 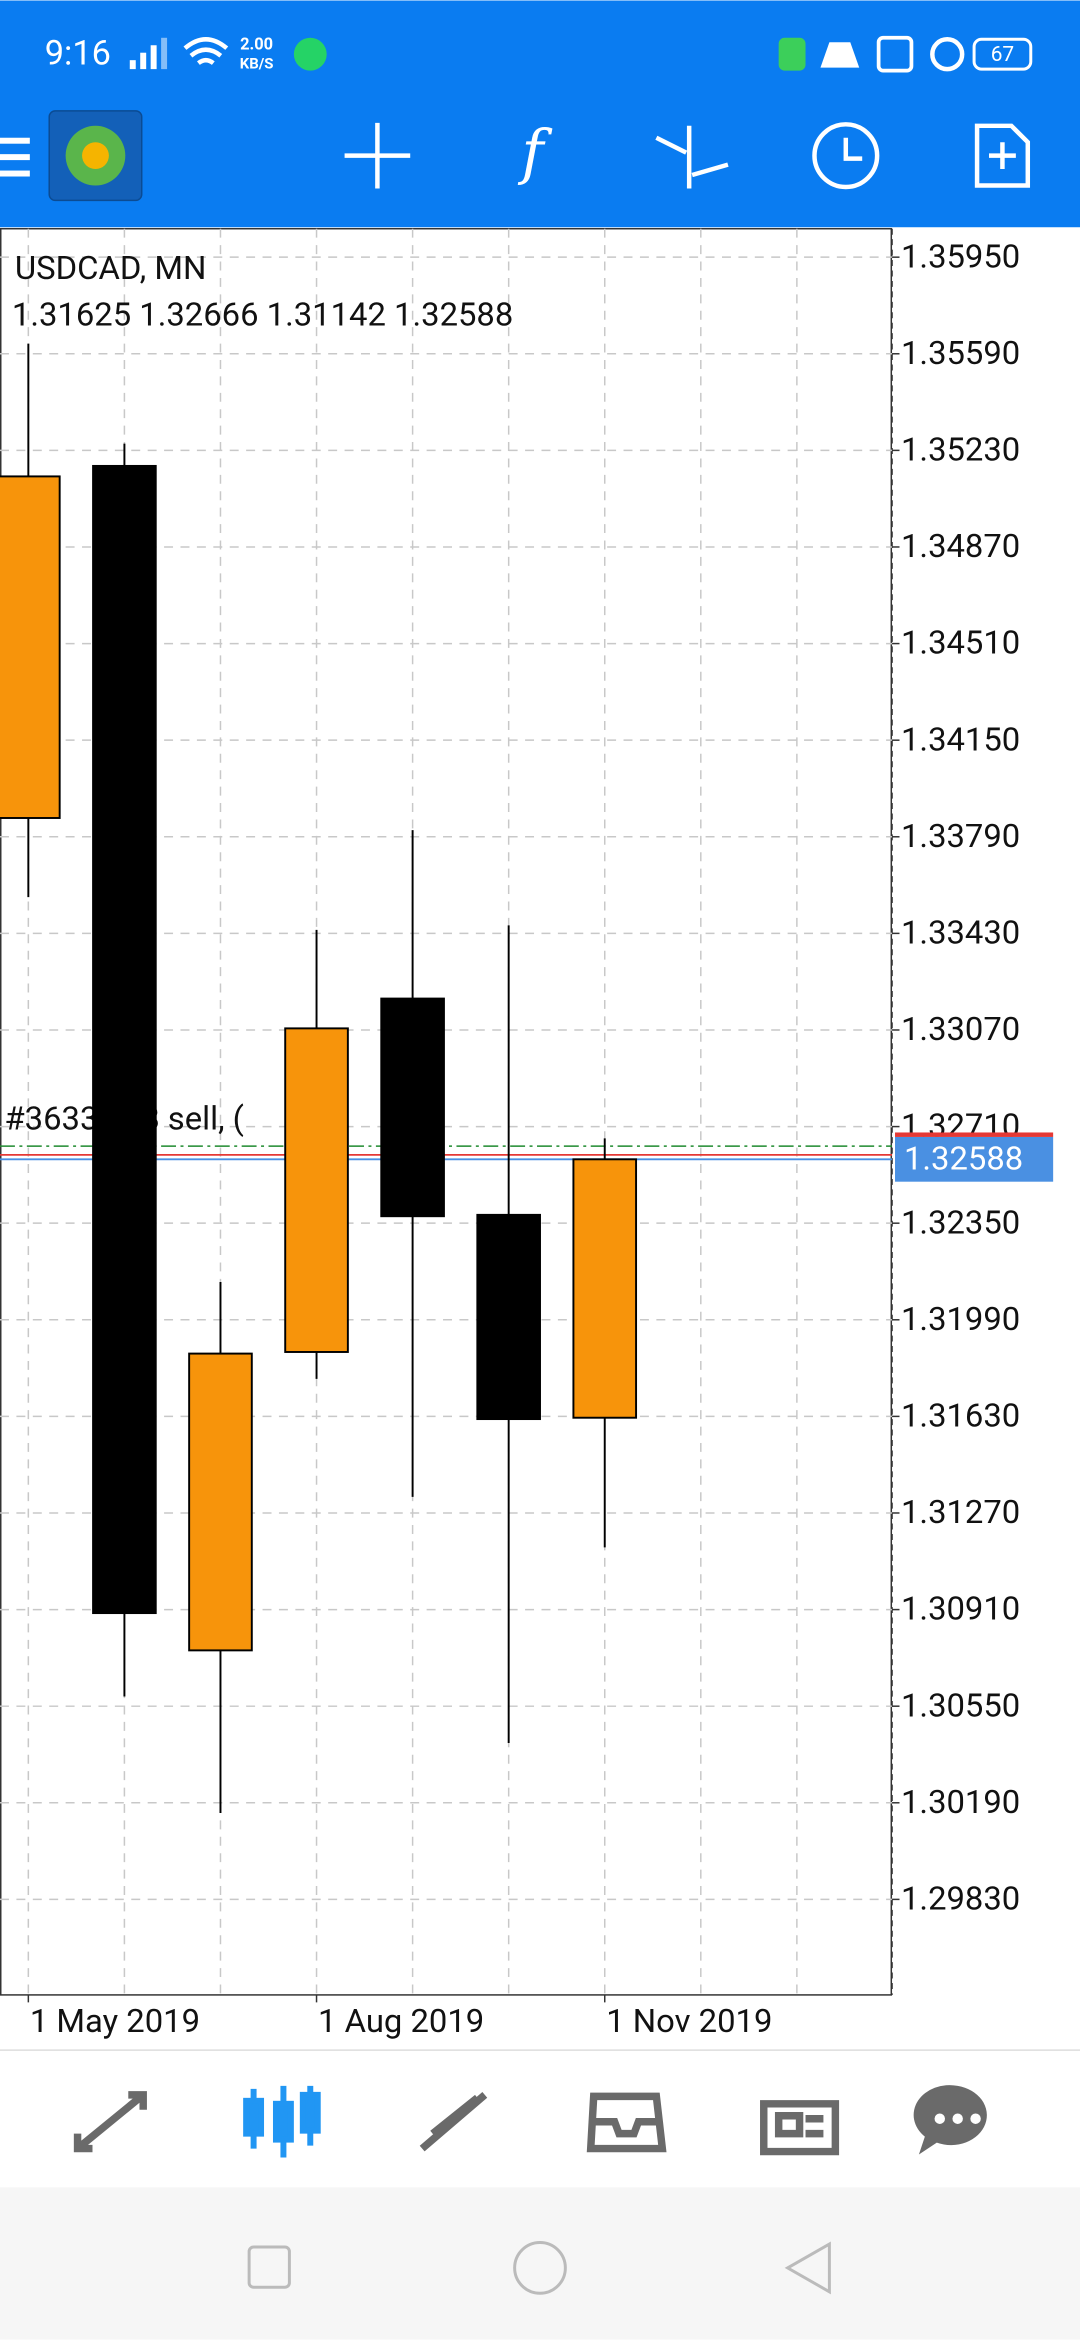 What do you see at coordinates (401, 2022) in the screenshot?
I see `x-tick-label: 1 Aug 2019` at bounding box center [401, 2022].